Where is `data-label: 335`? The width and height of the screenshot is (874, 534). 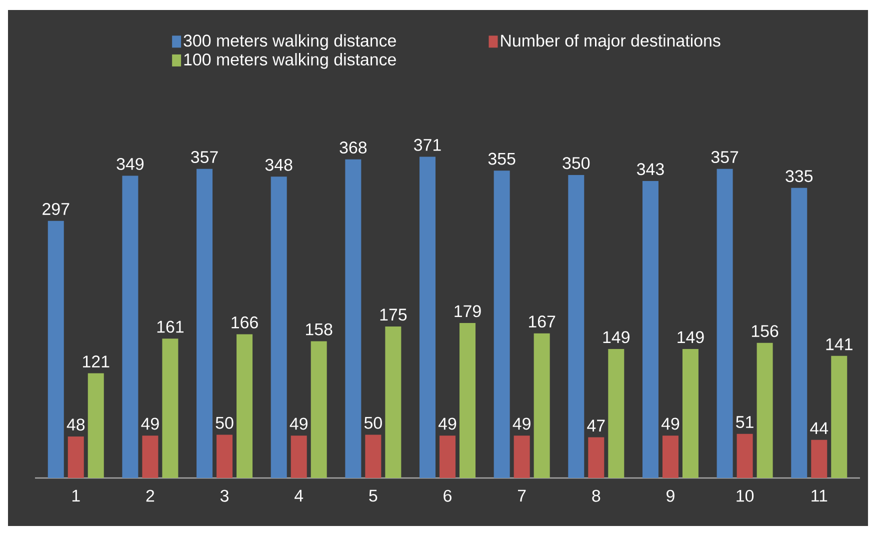 data-label: 335 is located at coordinates (799, 176).